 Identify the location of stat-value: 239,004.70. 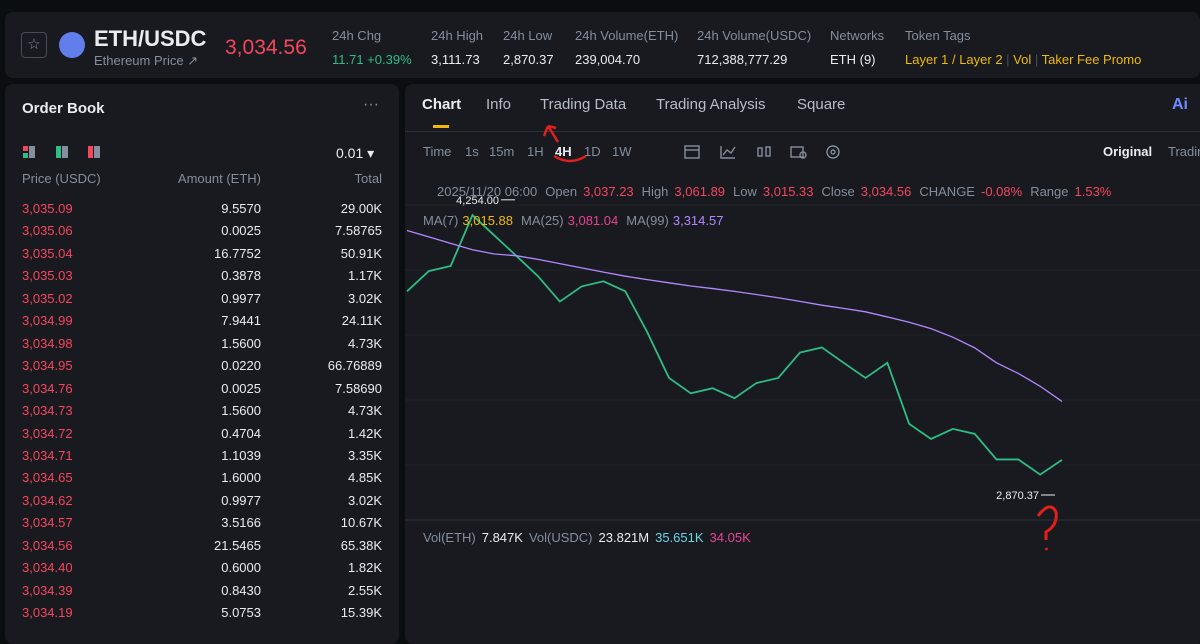
(608, 59).